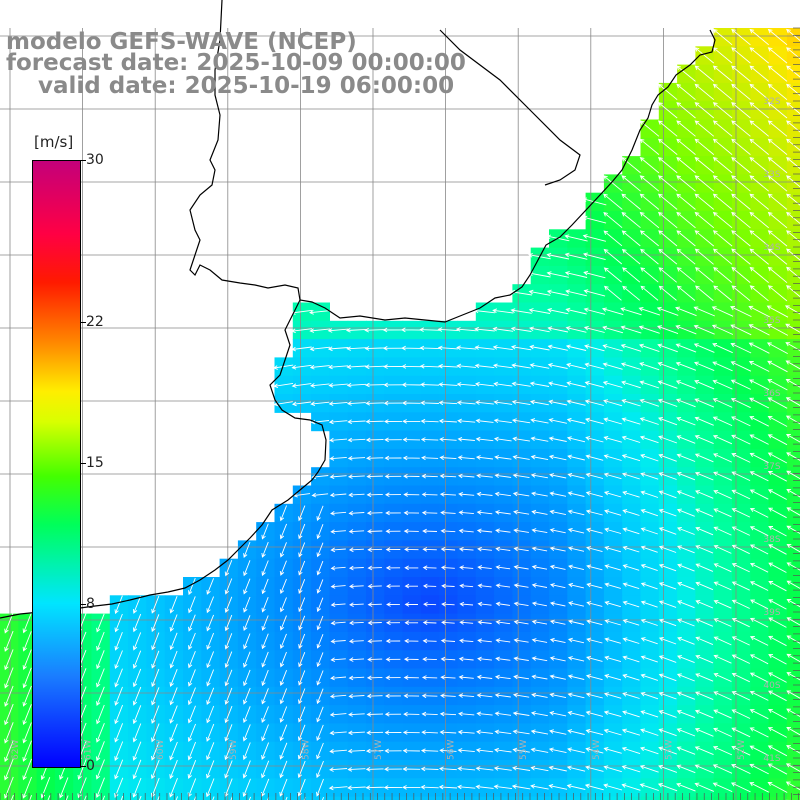 The image size is (800, 800). Describe the element at coordinates (771, 759) in the screenshot. I see `latitude-label: 41S` at that location.